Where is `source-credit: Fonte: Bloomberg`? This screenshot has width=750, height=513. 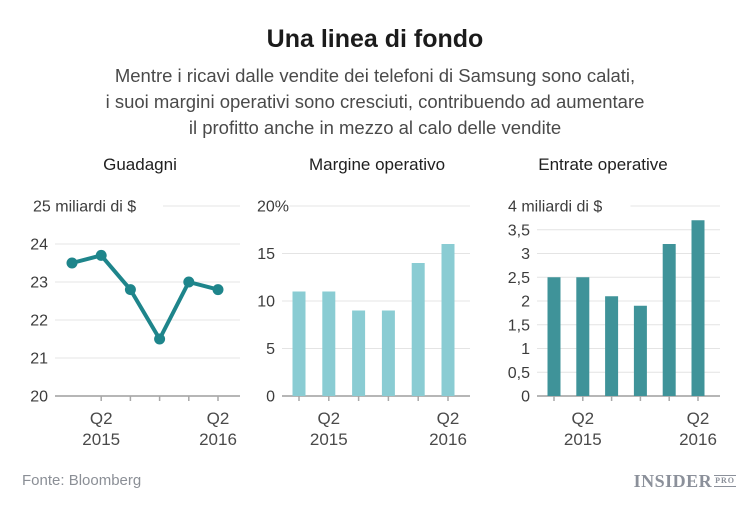 source-credit: Fonte: Bloomberg is located at coordinates (82, 480).